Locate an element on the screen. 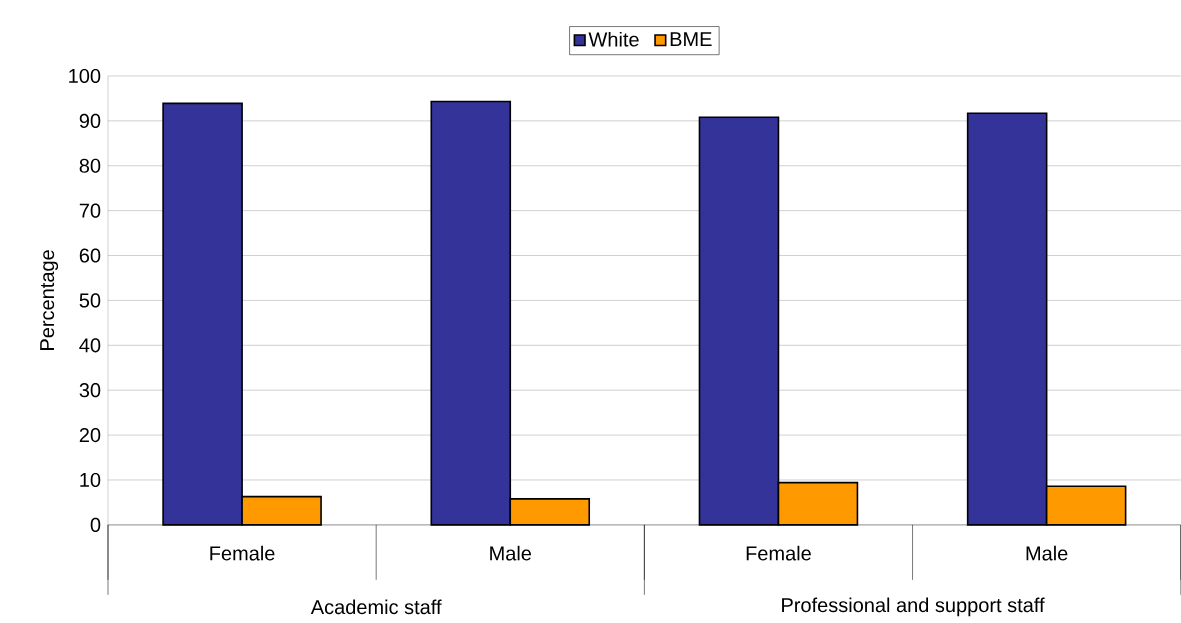 This screenshot has height=623, width=1181. y-tick-label: 70 is located at coordinates (90, 210).